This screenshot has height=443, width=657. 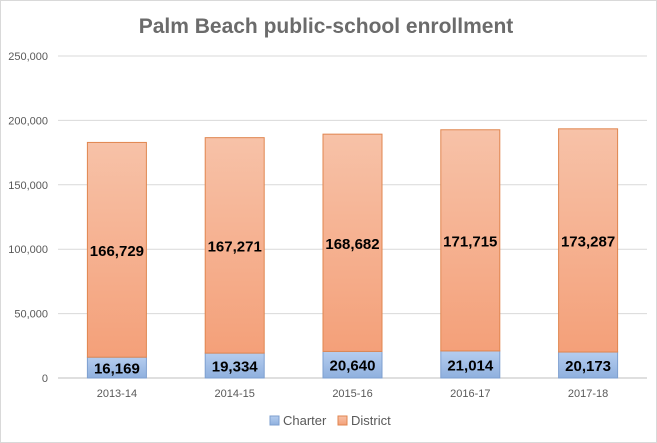 What do you see at coordinates (588, 394) in the screenshot?
I see `x-tick-label: 2017-18` at bounding box center [588, 394].